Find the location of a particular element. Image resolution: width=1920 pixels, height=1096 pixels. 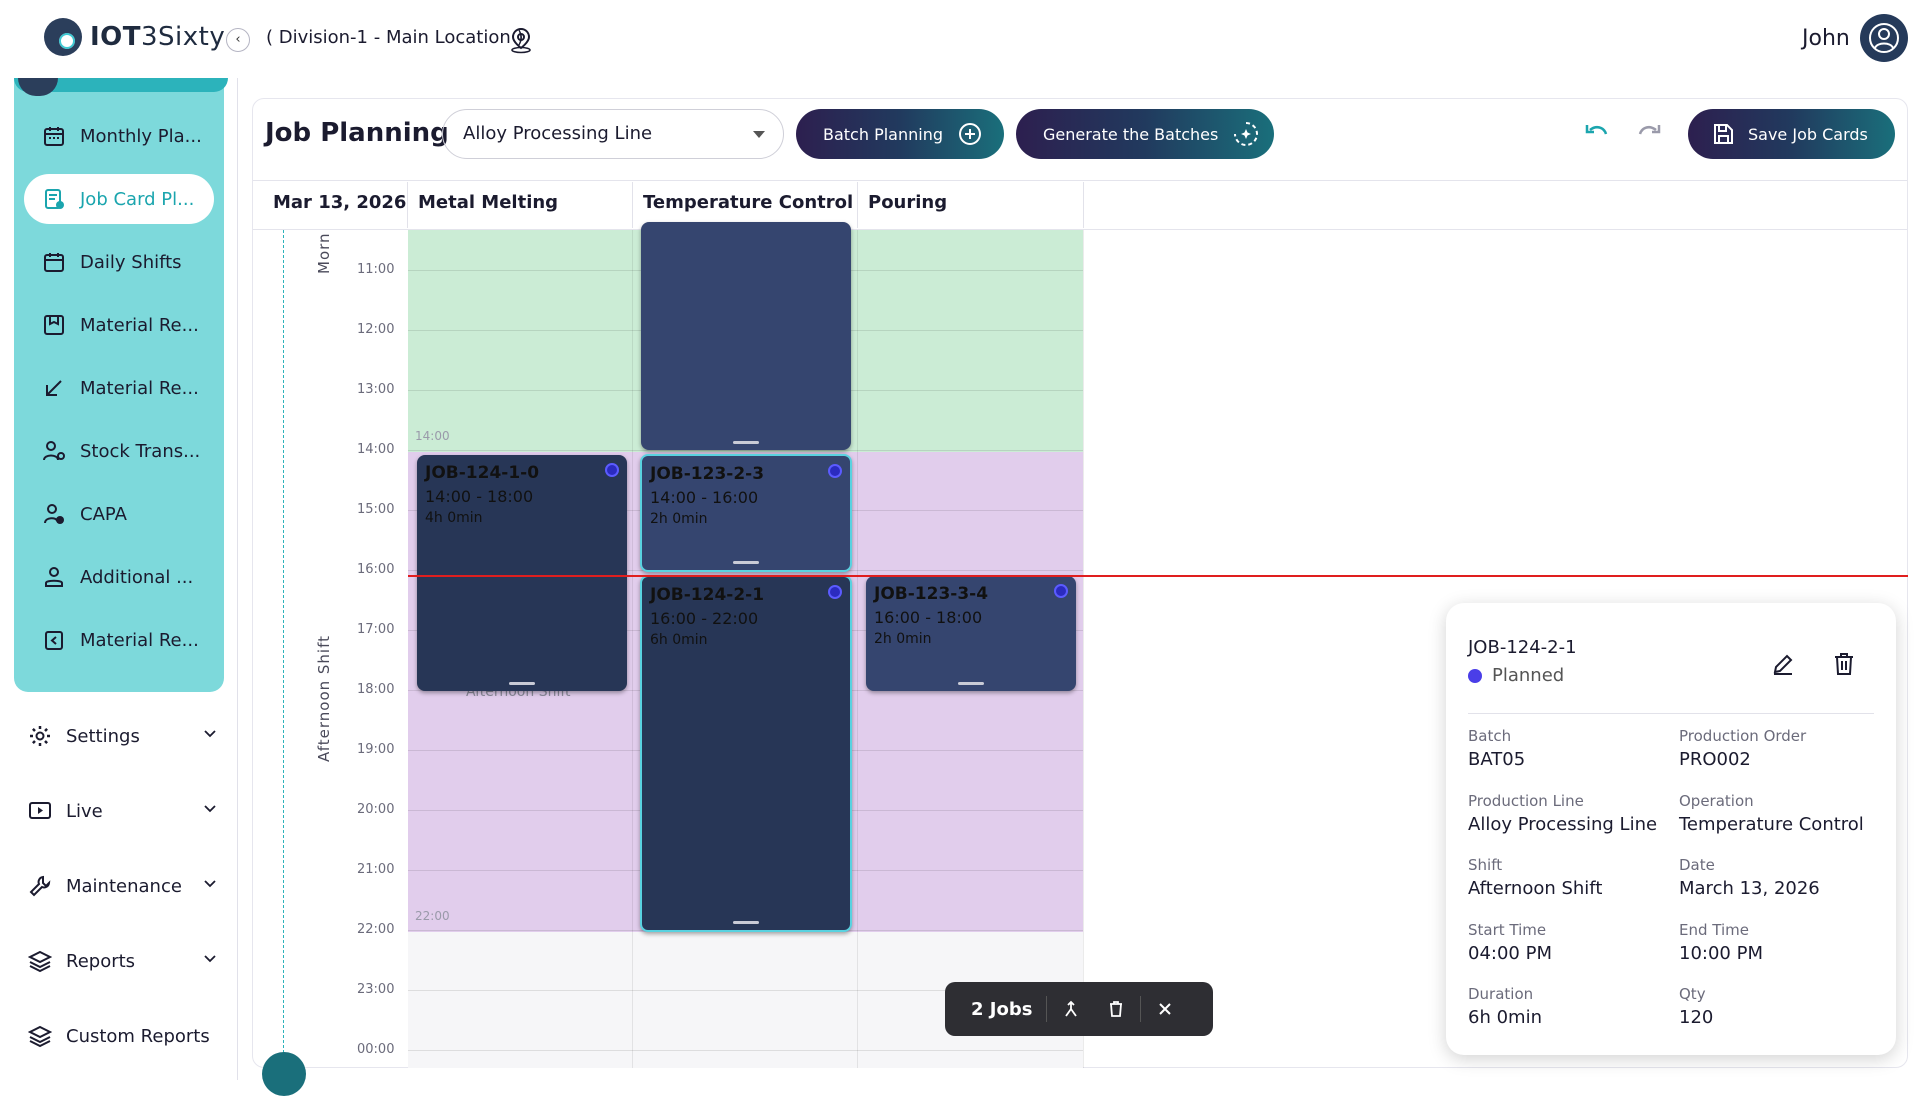

sidebar-group-settings: Settings is located at coordinates (123, 736).